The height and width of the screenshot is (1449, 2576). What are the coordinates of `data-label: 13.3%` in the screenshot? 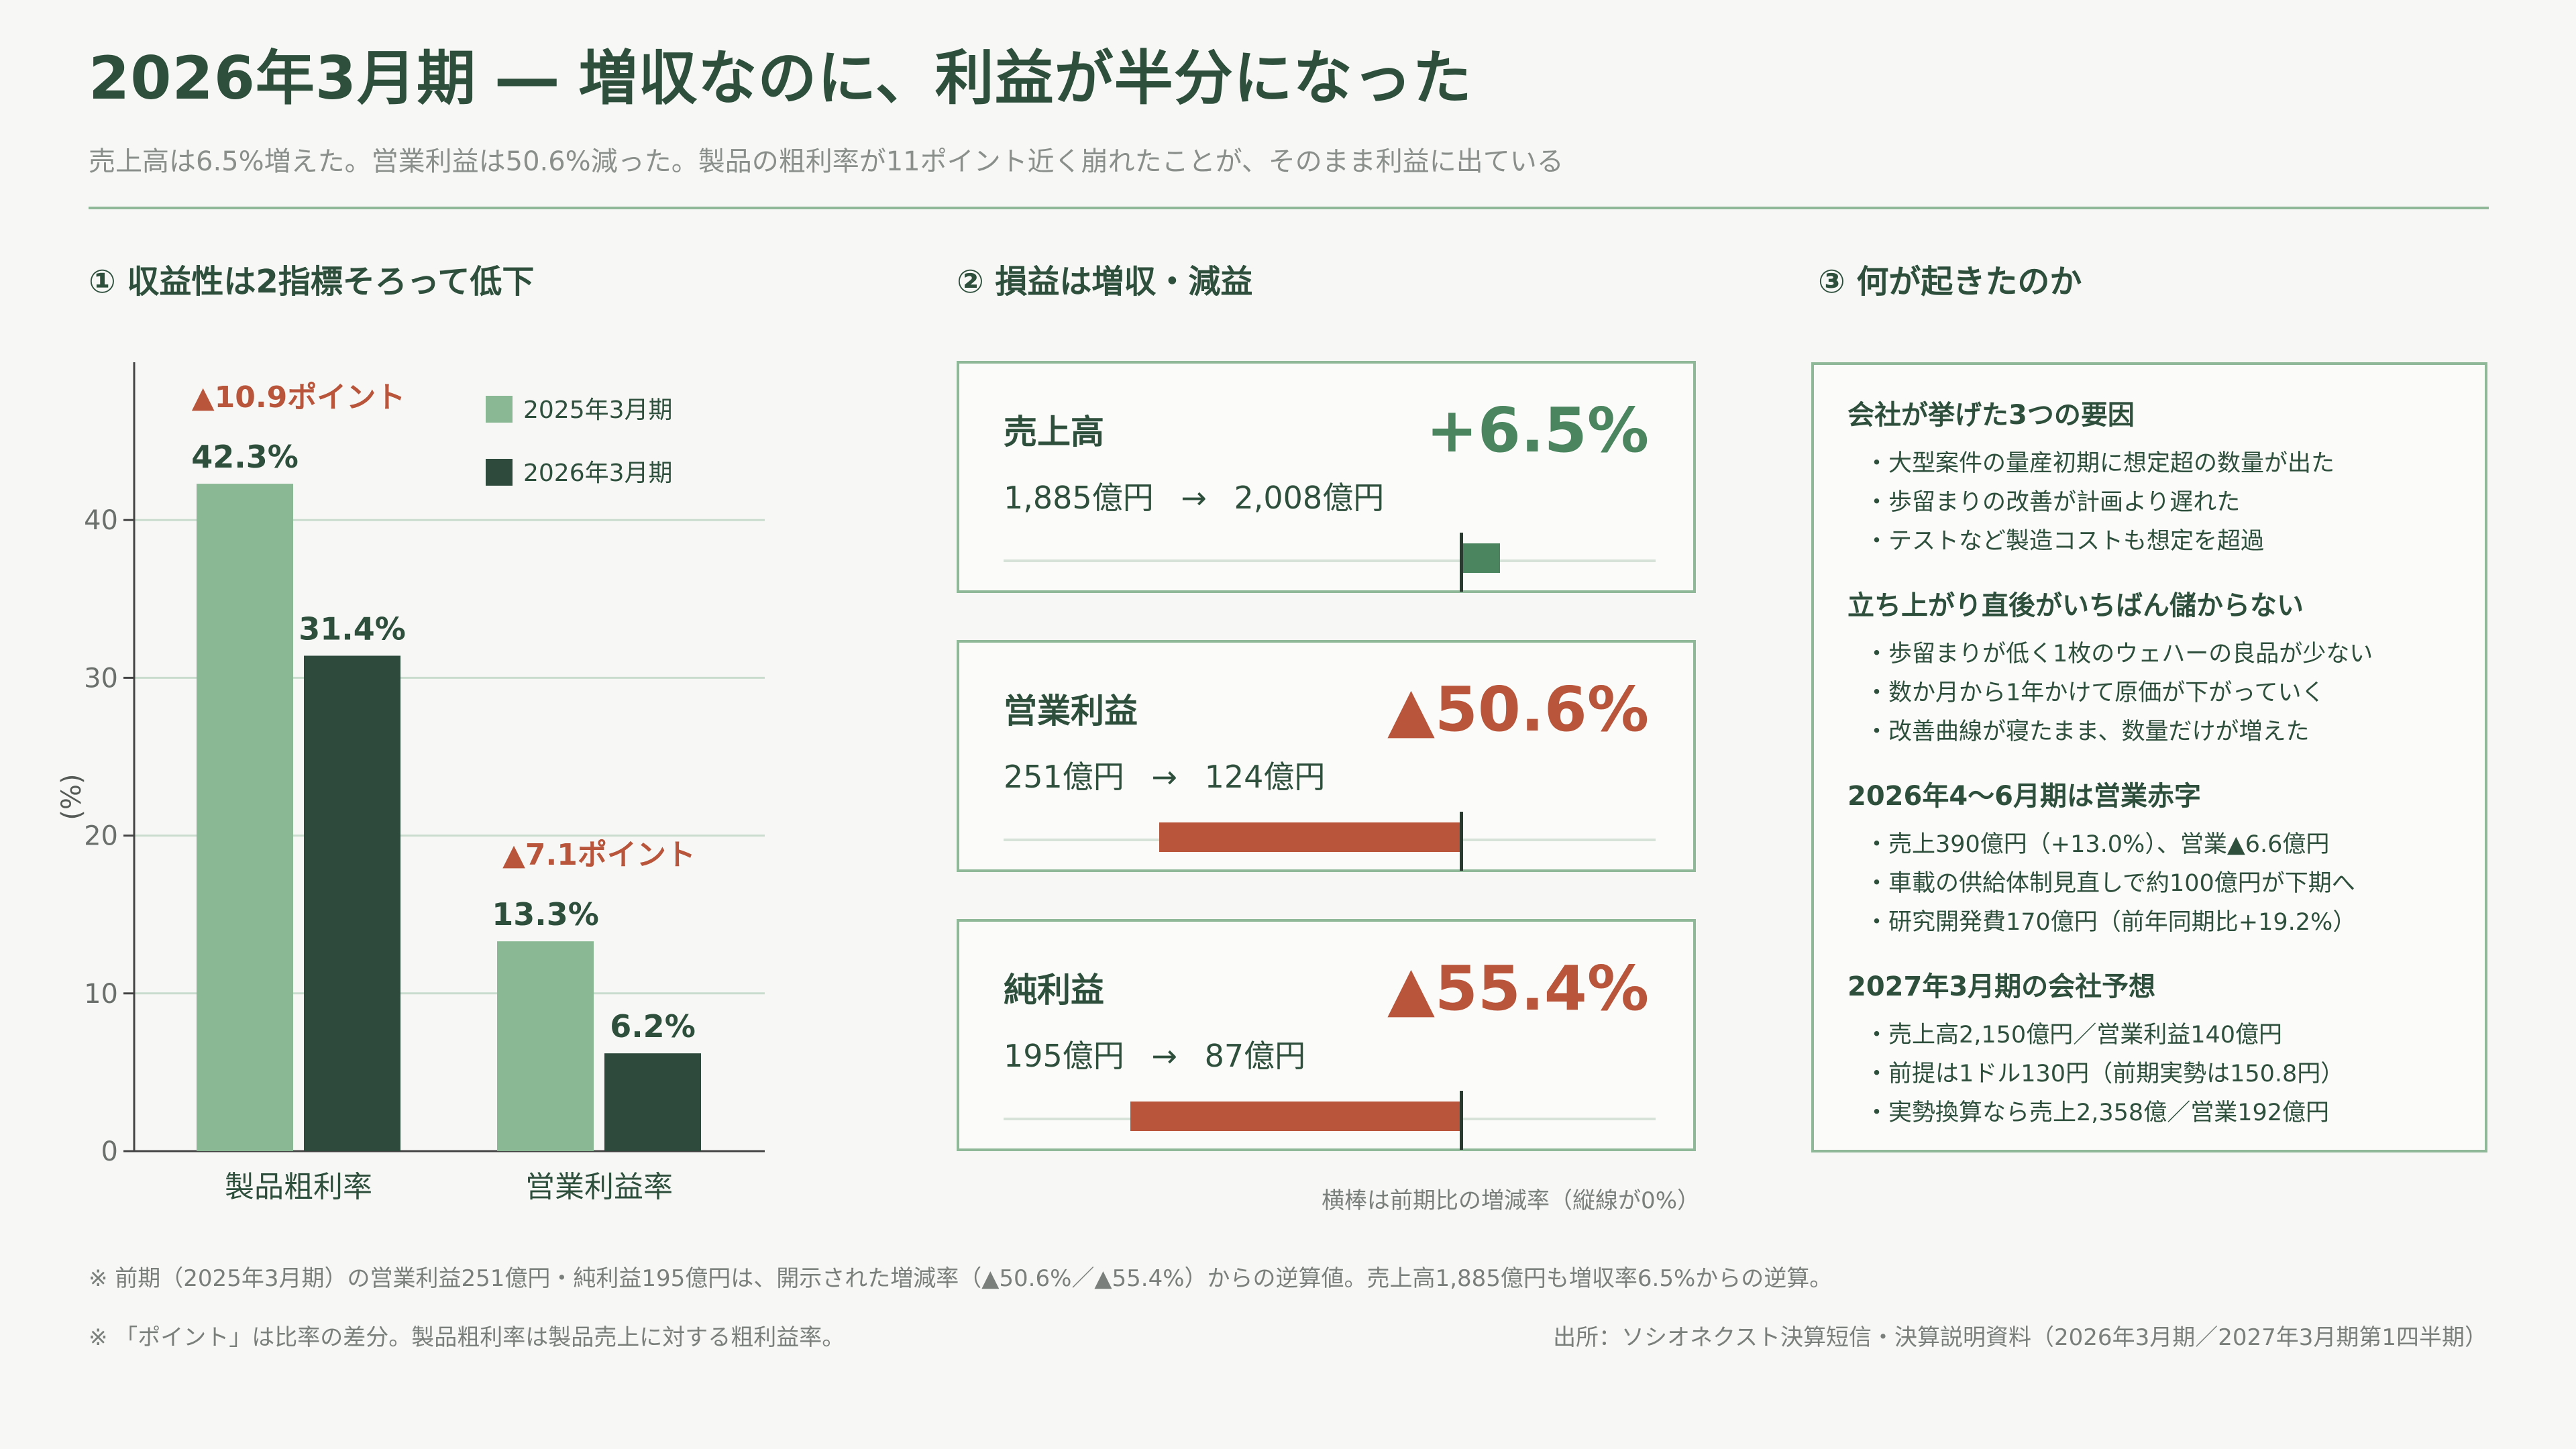 It's located at (545, 914).